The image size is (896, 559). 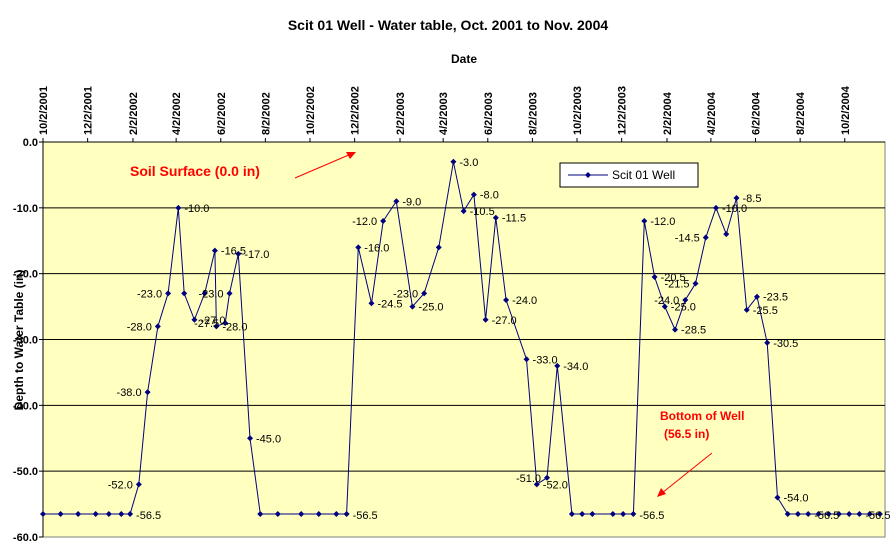 What do you see at coordinates (588, 175) in the screenshot?
I see `legend-marker` at bounding box center [588, 175].